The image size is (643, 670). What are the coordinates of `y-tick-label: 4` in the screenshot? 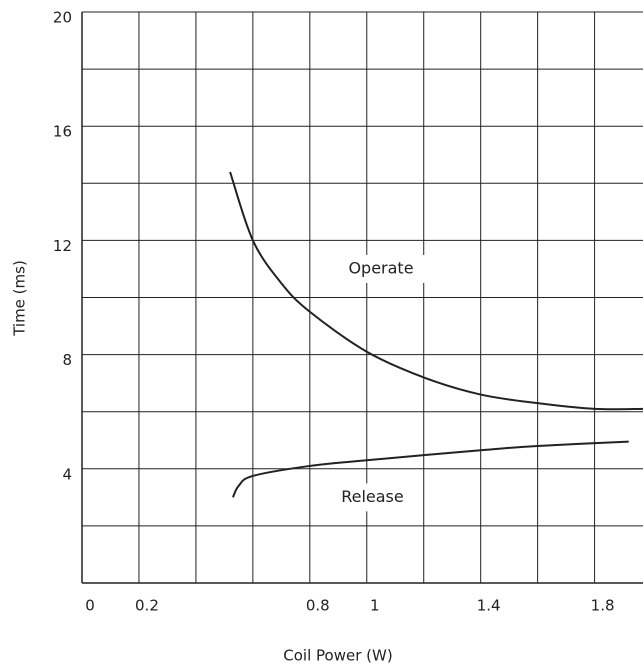 It's located at (67, 474).